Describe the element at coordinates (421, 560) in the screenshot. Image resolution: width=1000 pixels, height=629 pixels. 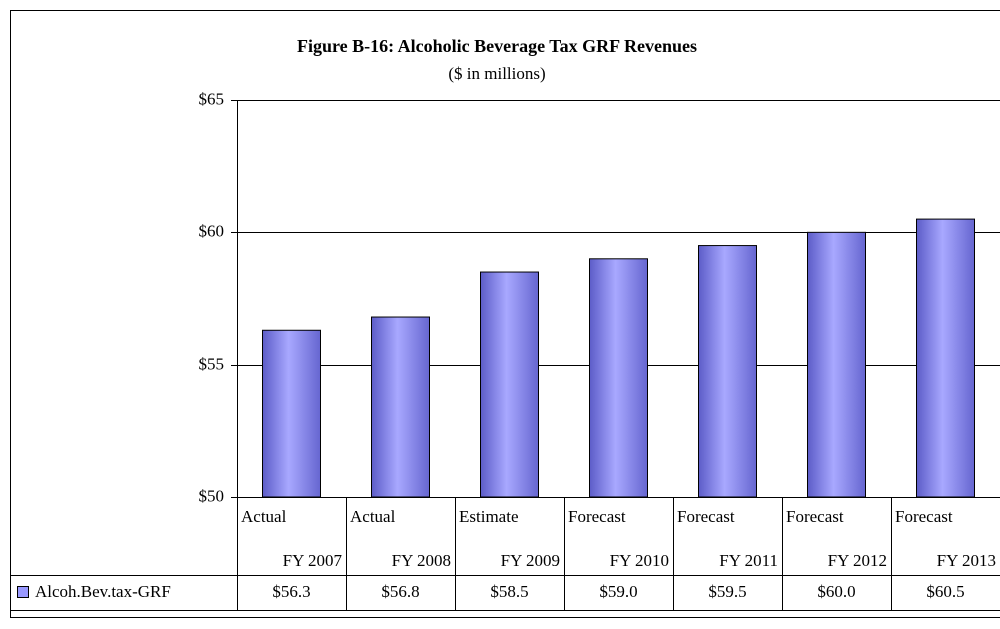
I see `x-tick-label: FY 2008` at that location.